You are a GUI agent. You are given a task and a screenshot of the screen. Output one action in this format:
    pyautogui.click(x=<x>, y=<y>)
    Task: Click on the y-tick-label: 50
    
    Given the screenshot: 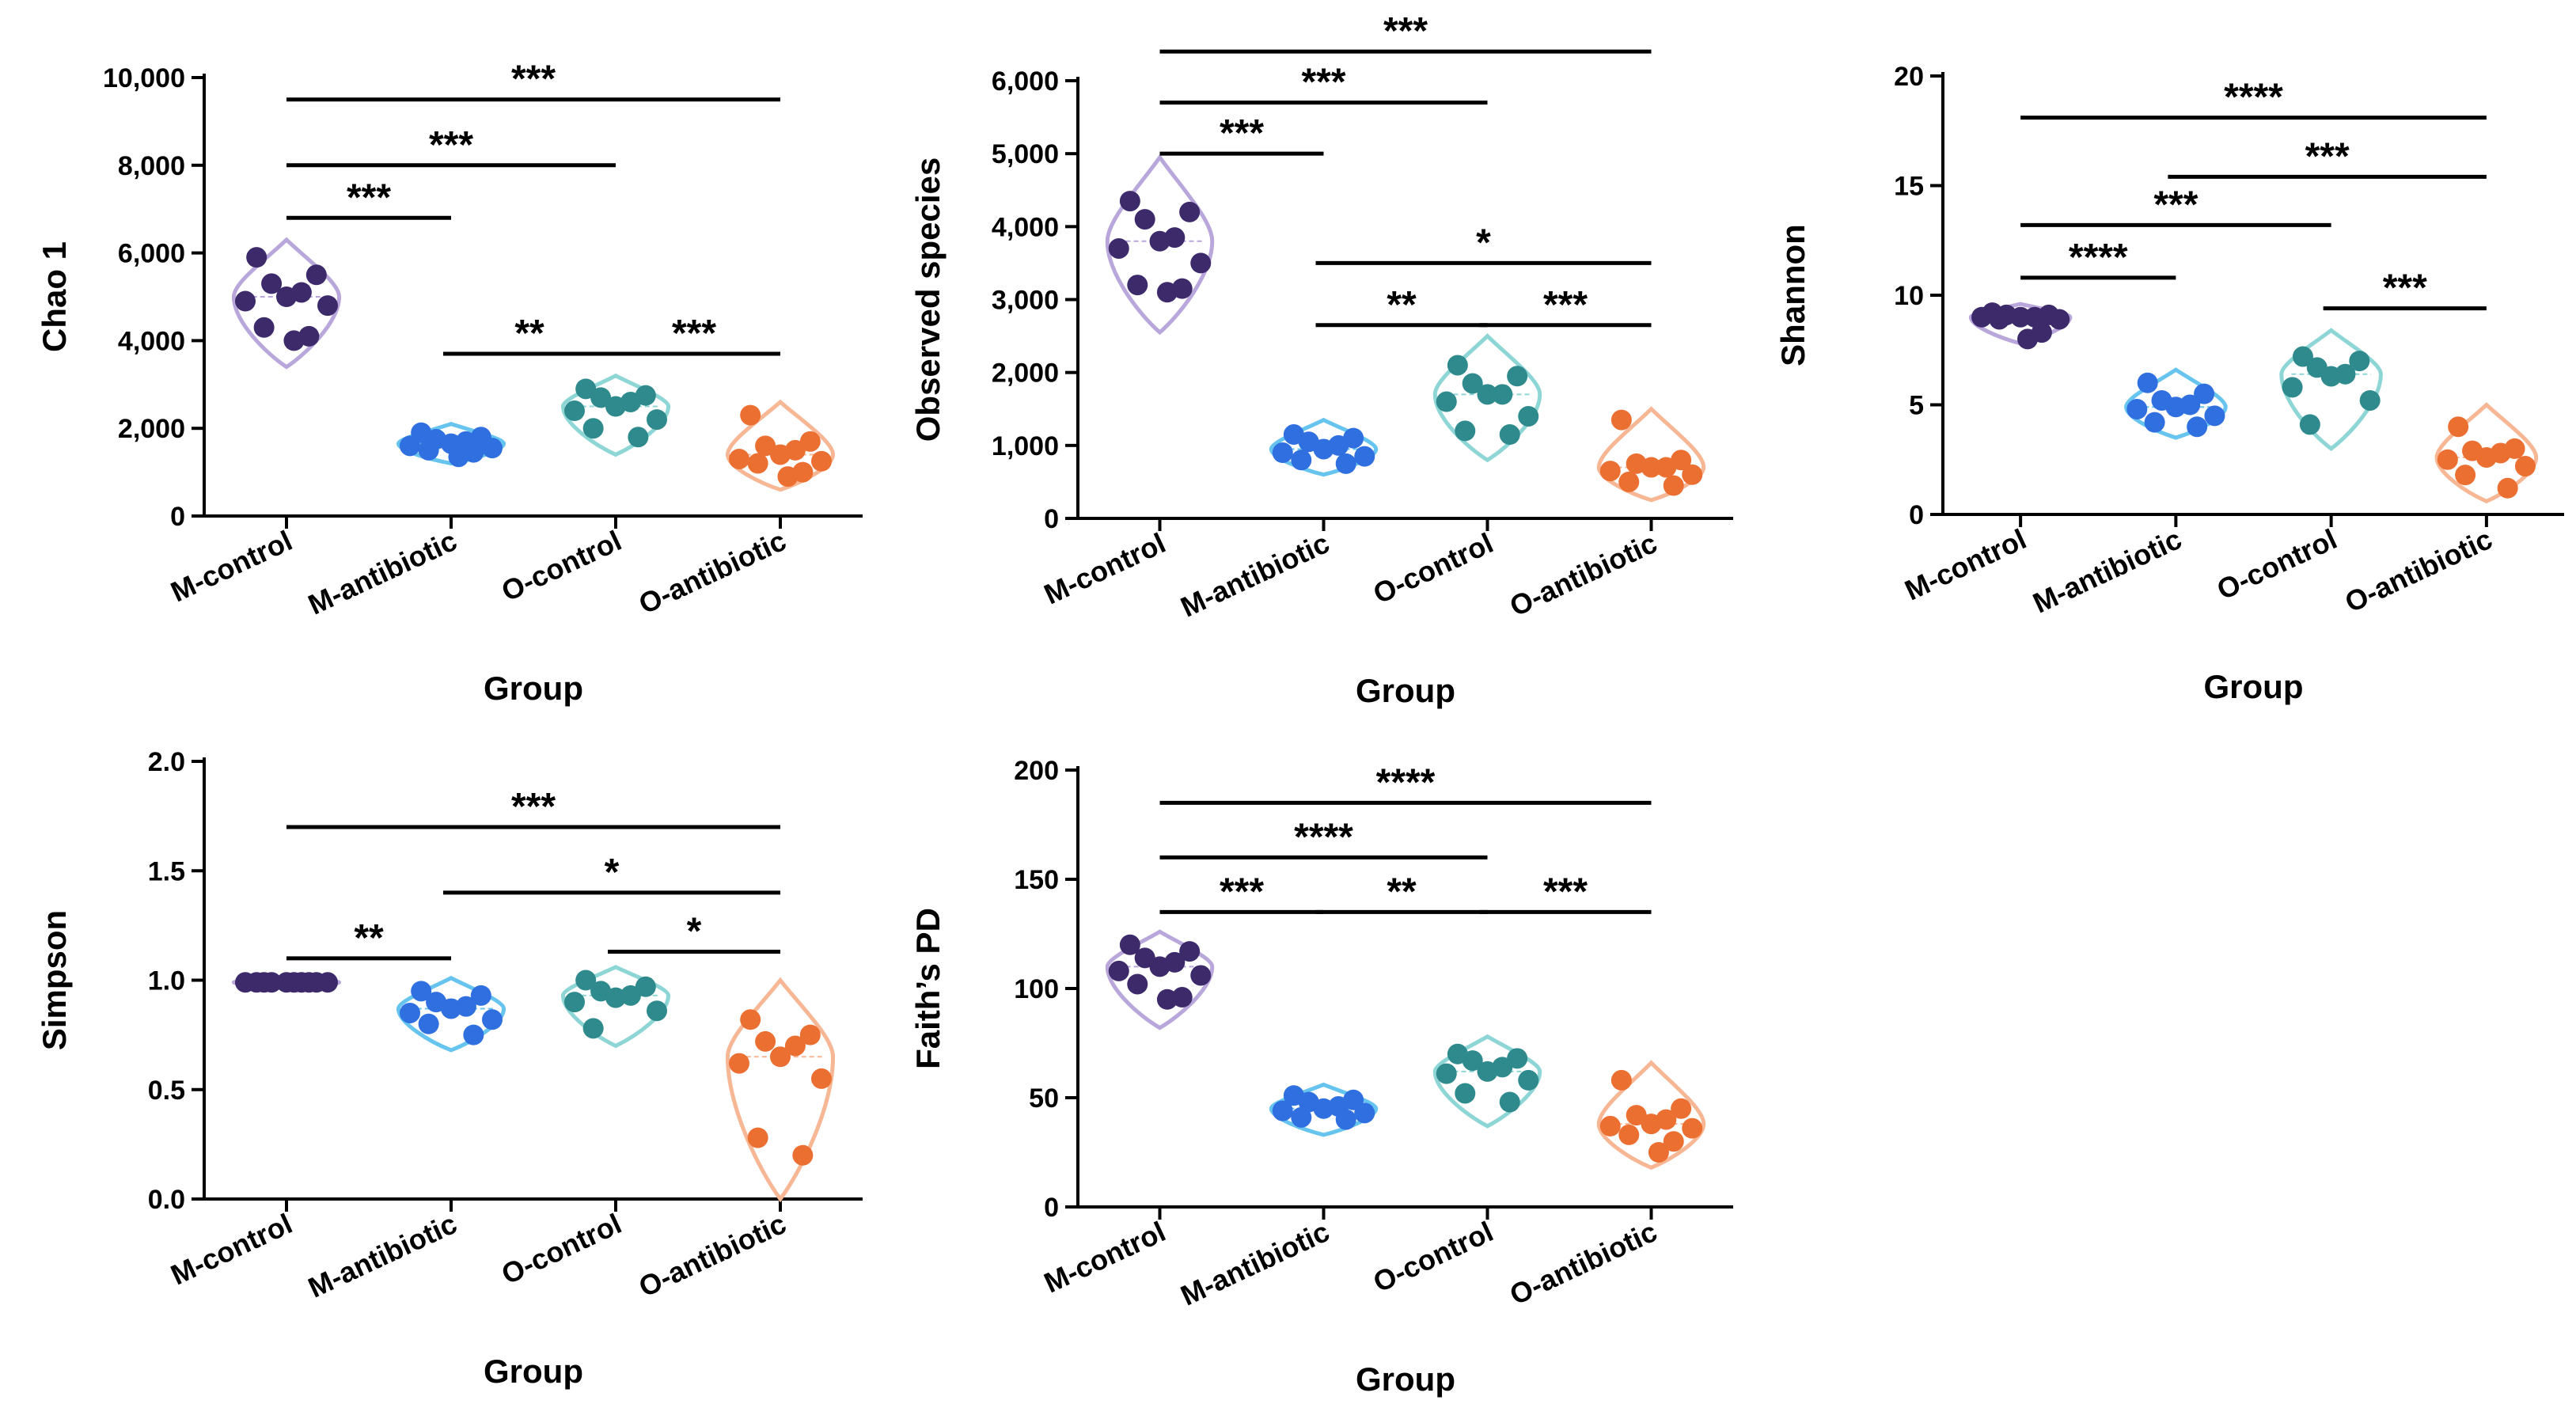 What is the action you would take?
    pyautogui.click(x=1044, y=1098)
    